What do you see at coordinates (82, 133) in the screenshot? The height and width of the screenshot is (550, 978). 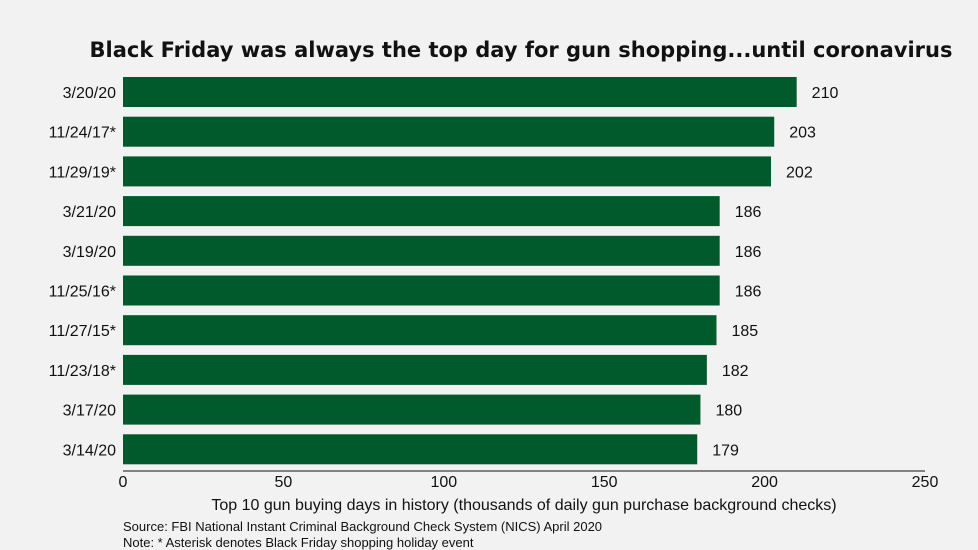 I see `category-label-1: 11/24/17*` at bounding box center [82, 133].